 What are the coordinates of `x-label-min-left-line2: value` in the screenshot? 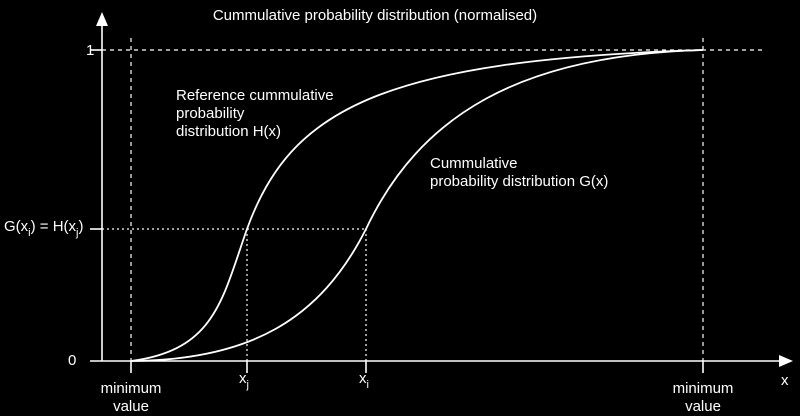 It's located at (131, 406).